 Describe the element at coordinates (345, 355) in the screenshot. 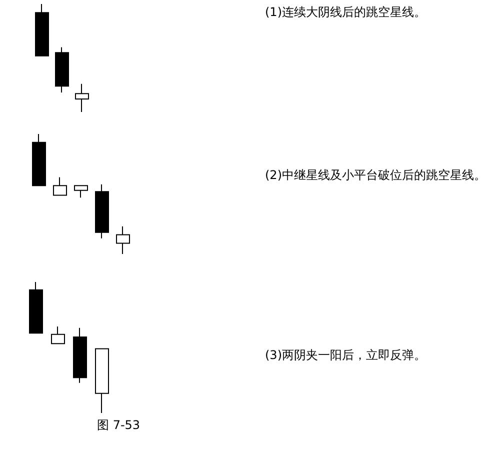

I see `text: (3)两阴夹一阳后，立即反弹。` at that location.